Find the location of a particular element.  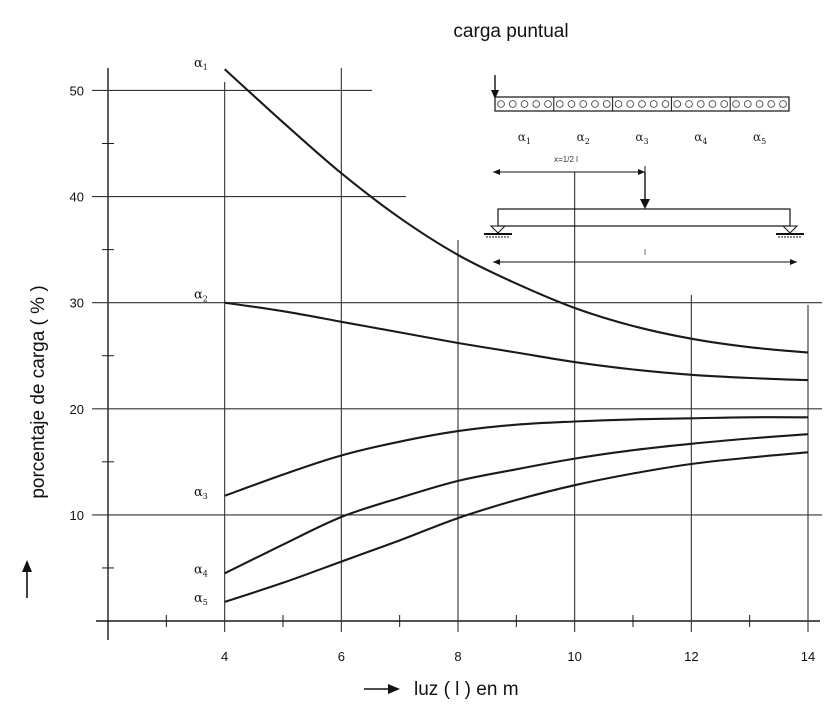

x-tick-label: 14 is located at coordinates (808, 656).